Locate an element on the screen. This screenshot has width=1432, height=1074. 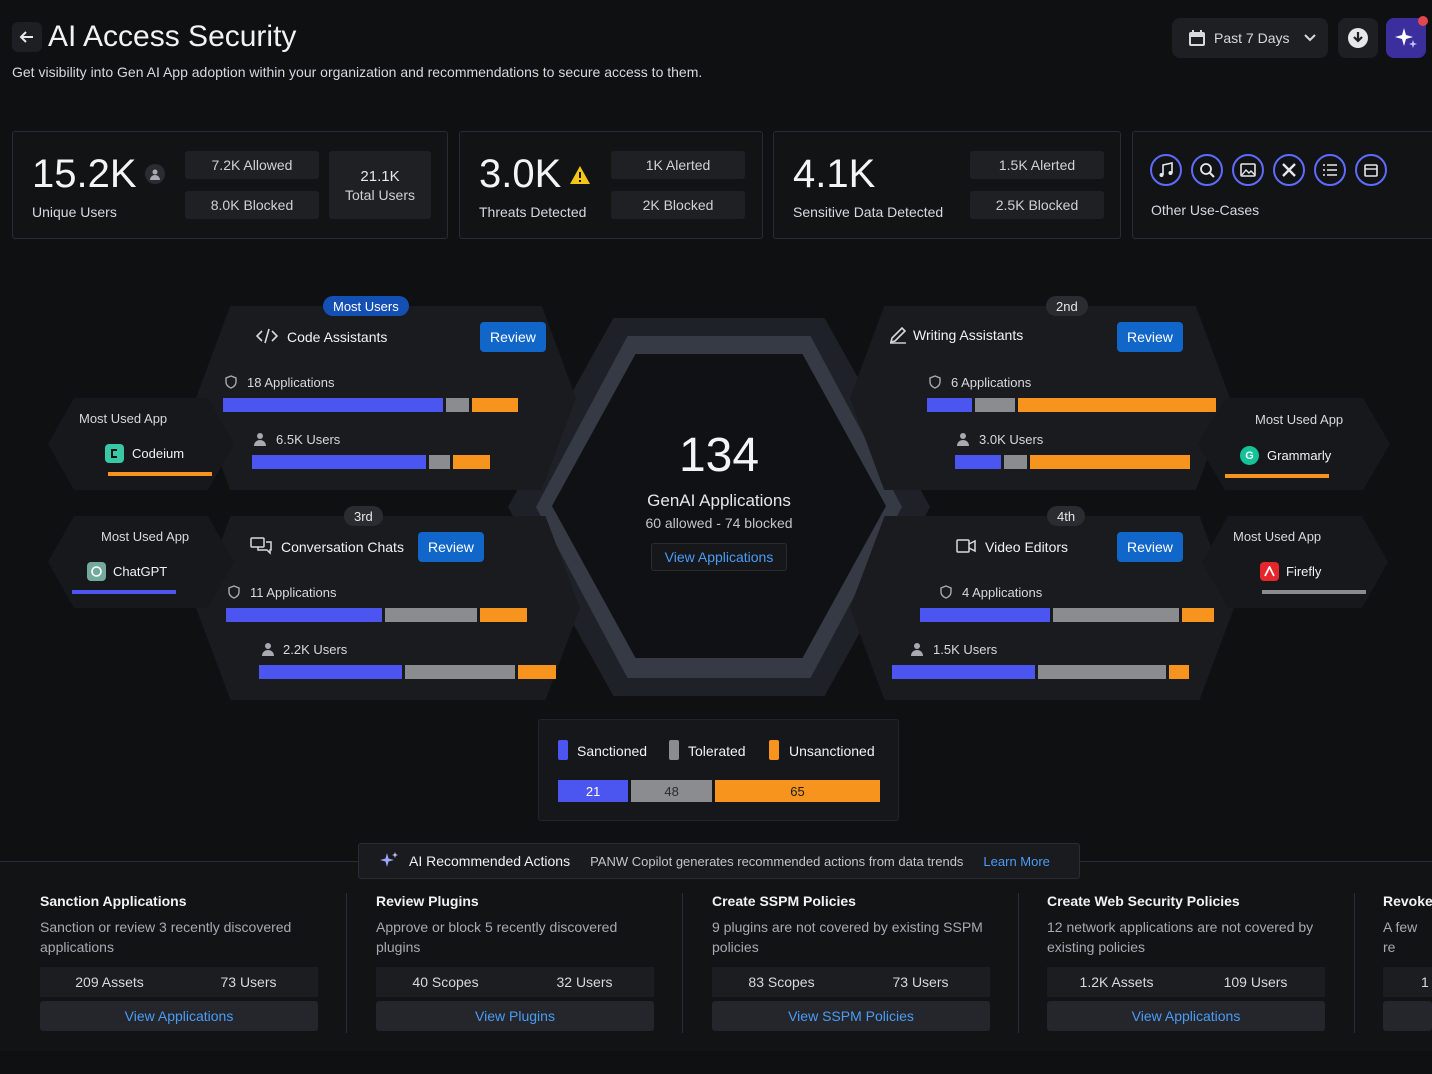
other-use-cases-card: Other Use-Cases is located at coordinates (1282, 185).